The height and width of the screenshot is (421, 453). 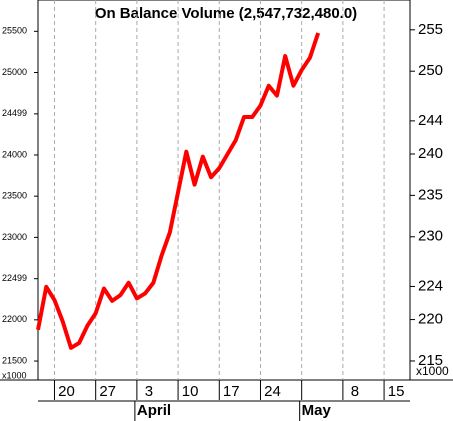 What do you see at coordinates (355, 391) in the screenshot?
I see `x-tick-label: 8` at bounding box center [355, 391].